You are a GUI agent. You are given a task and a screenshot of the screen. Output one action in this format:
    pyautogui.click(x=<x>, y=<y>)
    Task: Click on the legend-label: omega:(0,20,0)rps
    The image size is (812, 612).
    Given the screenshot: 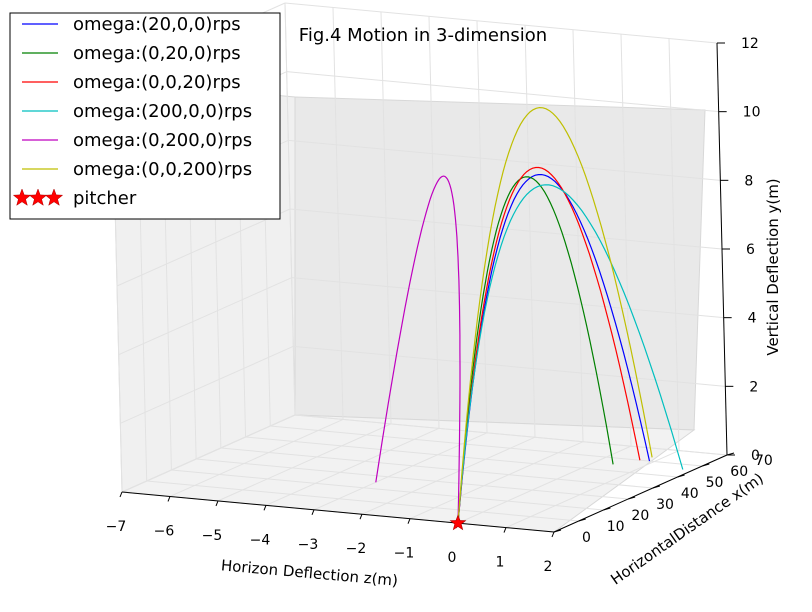 What is the action you would take?
    pyautogui.click(x=157, y=53)
    